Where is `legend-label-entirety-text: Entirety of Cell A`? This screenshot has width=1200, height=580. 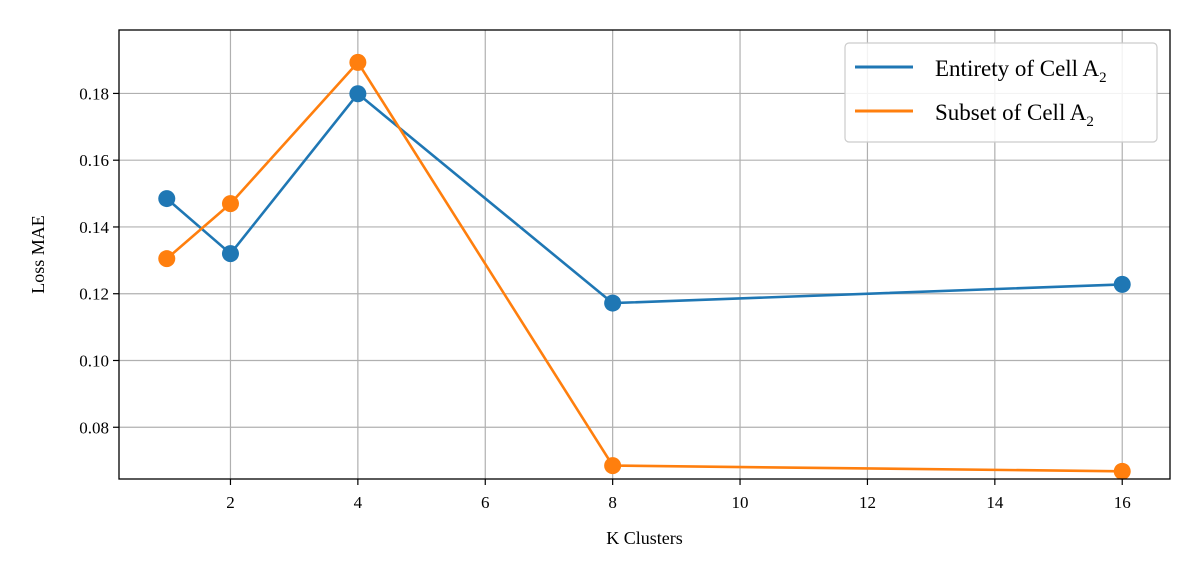
legend-label-entirety-text: Entirety of Cell A is located at coordinates (1017, 68).